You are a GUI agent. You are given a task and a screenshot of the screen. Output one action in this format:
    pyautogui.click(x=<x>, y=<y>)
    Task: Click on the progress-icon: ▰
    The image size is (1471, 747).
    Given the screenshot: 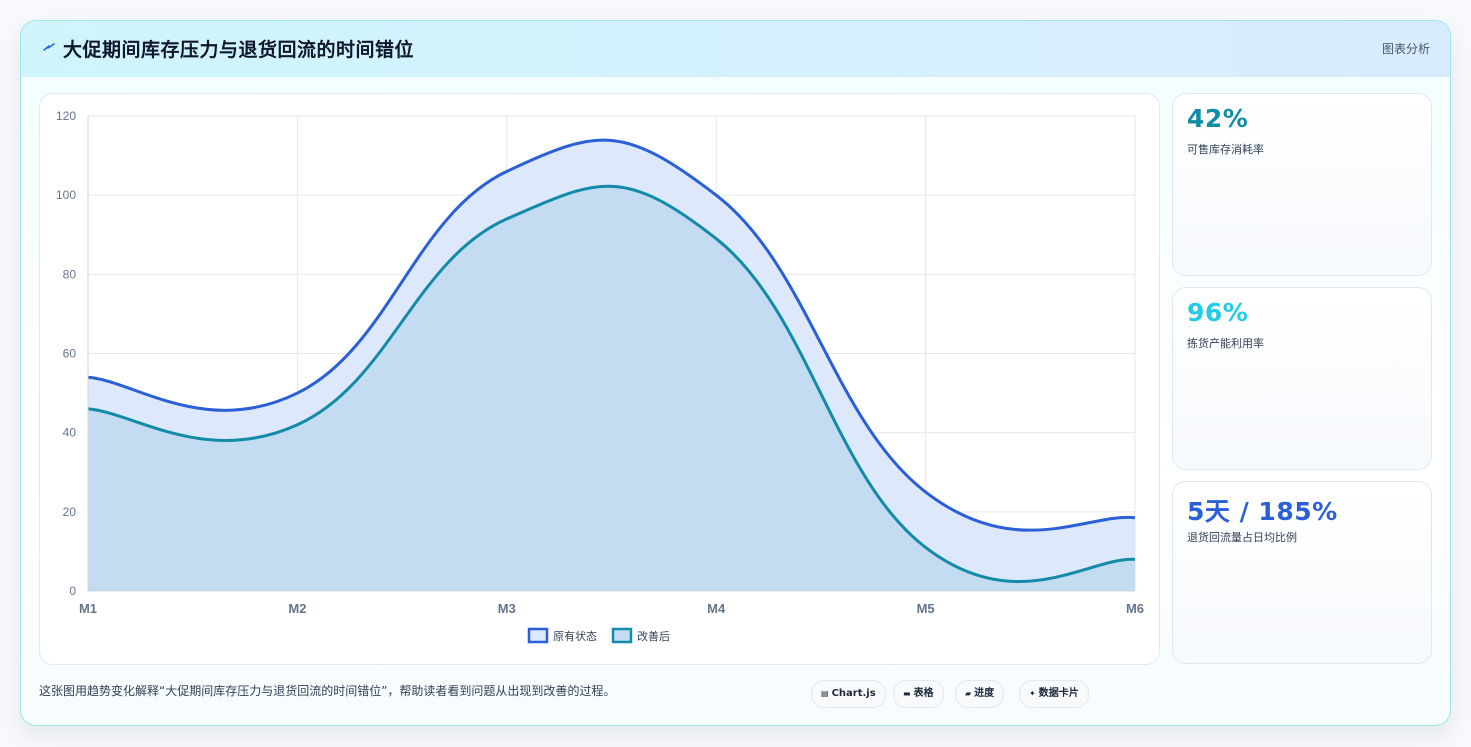 What is the action you would take?
    pyautogui.click(x=968, y=693)
    